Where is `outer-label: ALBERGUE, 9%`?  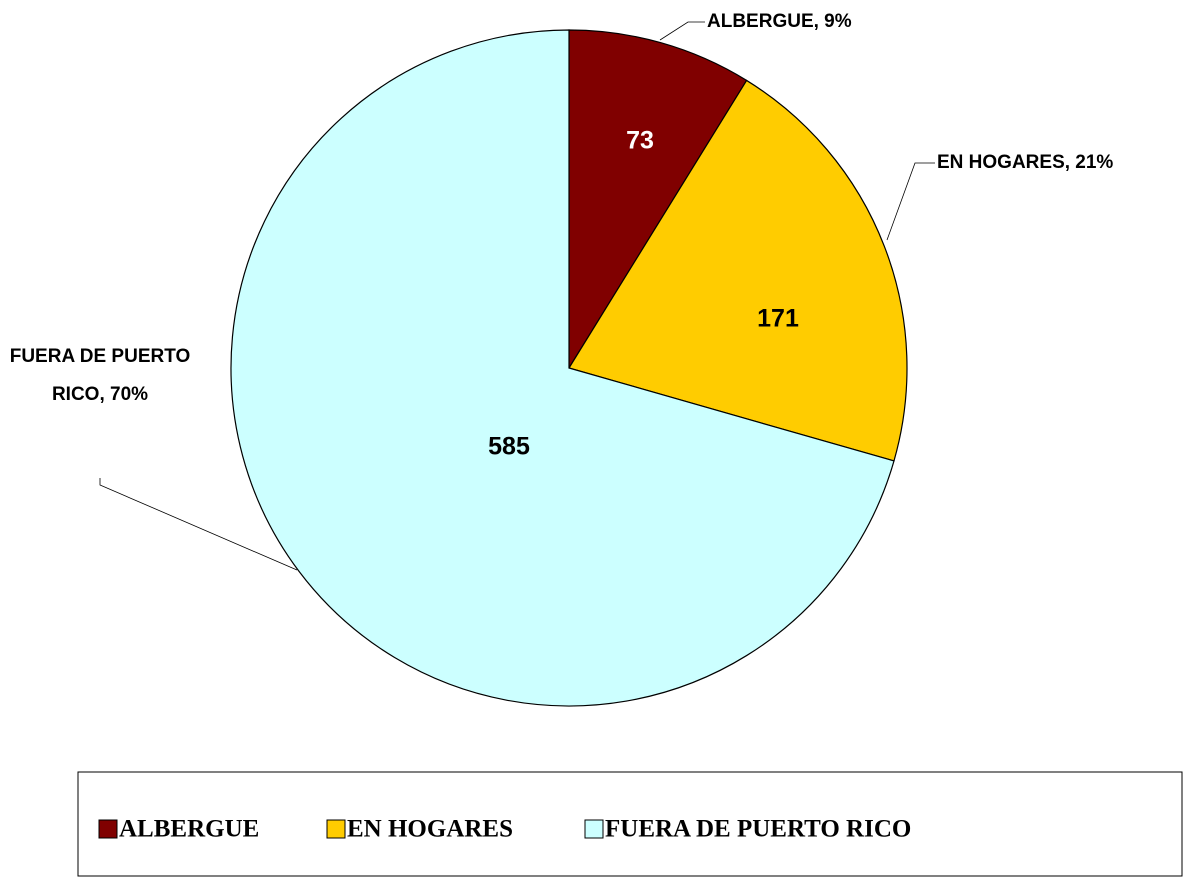
outer-label: ALBERGUE, 9% is located at coordinates (779, 21).